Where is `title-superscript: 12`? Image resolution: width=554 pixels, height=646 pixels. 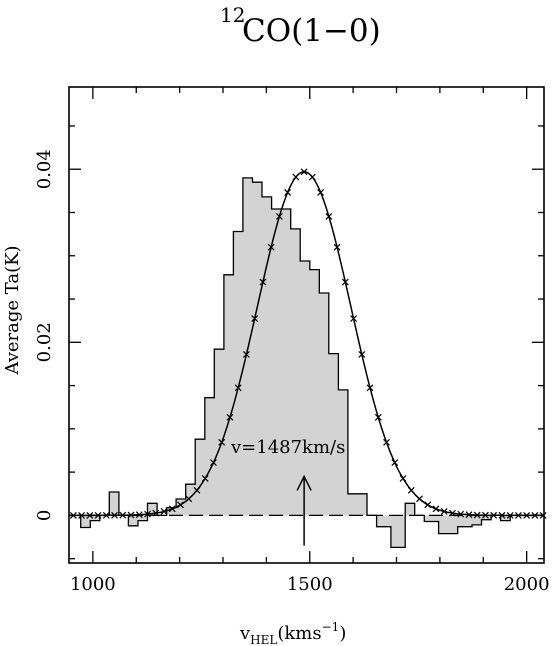
title-superscript: 12 is located at coordinates (232, 15).